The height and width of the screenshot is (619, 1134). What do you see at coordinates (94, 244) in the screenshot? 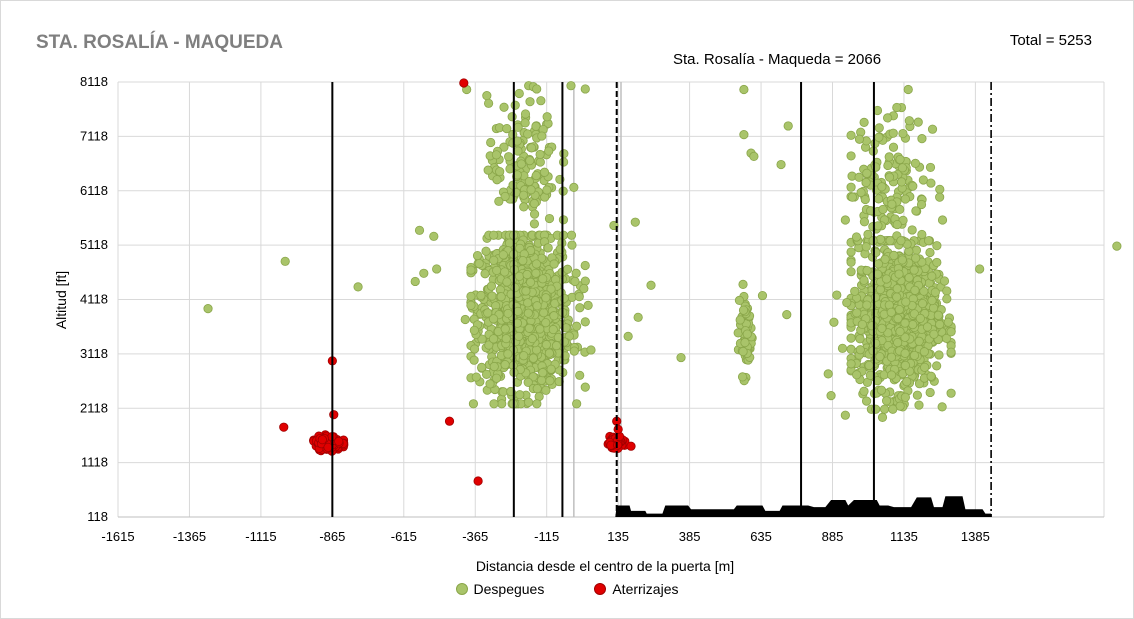
I see `y-tick-label: 5118` at bounding box center [94, 244].